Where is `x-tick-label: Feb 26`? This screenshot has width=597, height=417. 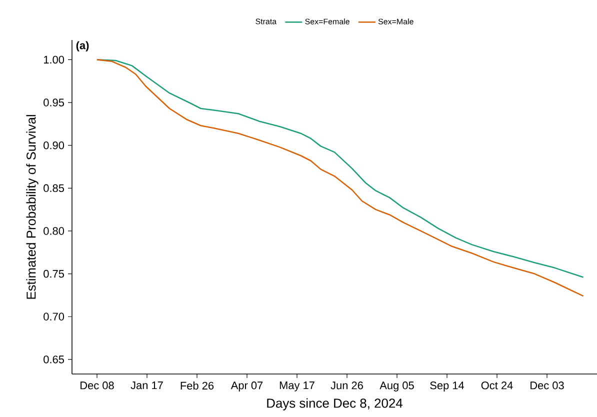 x-tick-label: Feb 26 is located at coordinates (197, 386).